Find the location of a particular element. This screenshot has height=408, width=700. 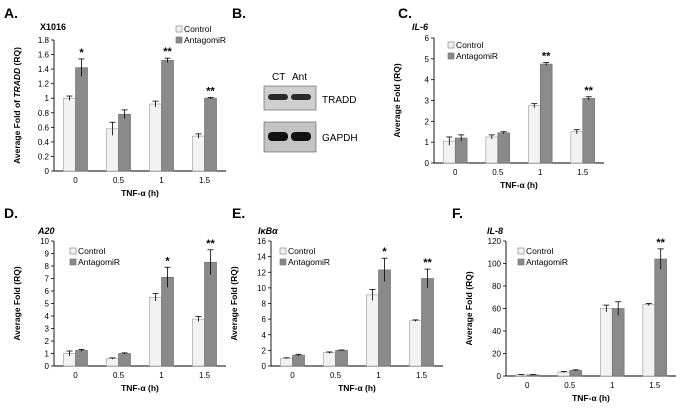

panel-e-significance-mark: * is located at coordinates (384, 252).